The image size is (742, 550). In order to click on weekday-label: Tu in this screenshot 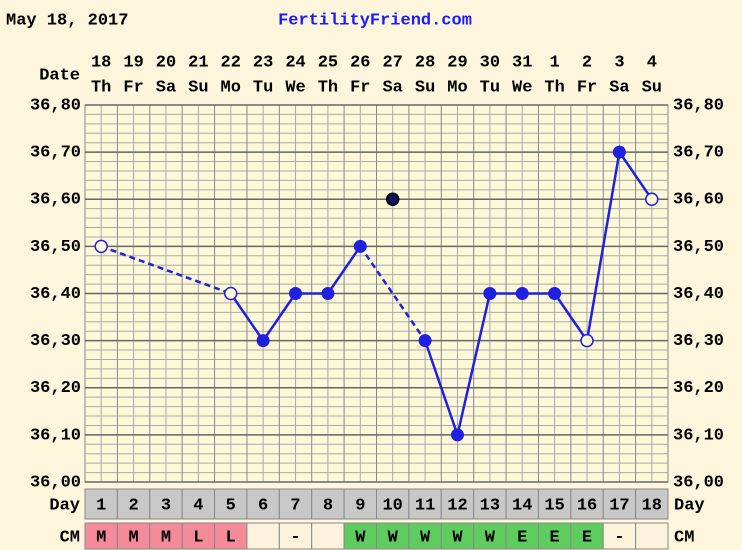, I will do `click(490, 87)`.